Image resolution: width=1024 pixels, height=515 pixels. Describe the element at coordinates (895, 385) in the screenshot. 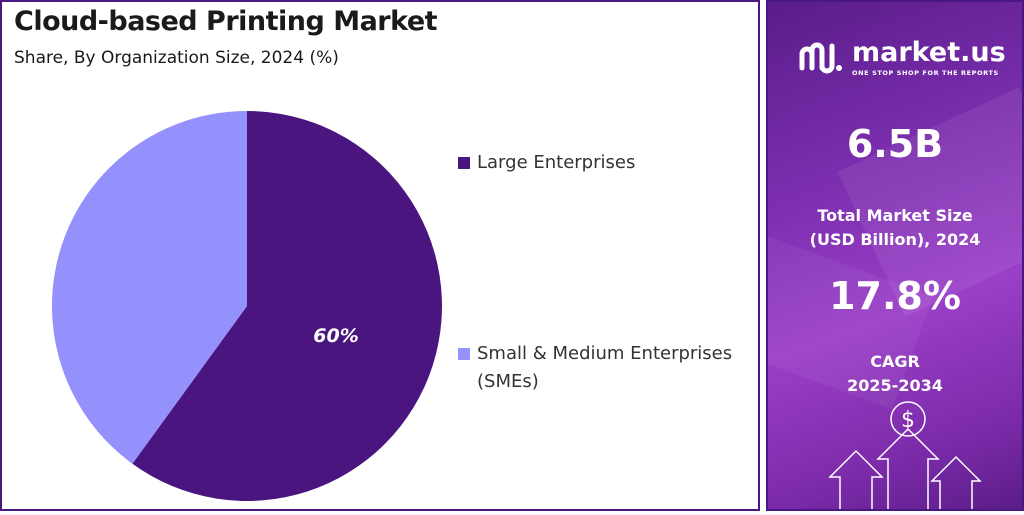

I see `cagr-label-line2: 2025-2034` at that location.